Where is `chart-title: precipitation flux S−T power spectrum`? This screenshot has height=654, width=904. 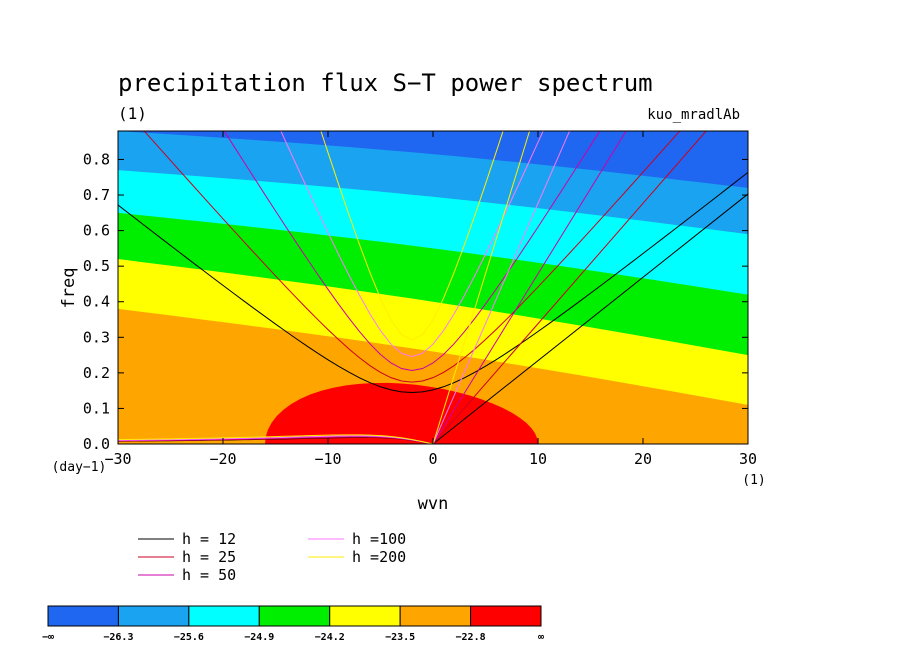
chart-title: precipitation flux S−T power spectrum is located at coordinates (385, 83).